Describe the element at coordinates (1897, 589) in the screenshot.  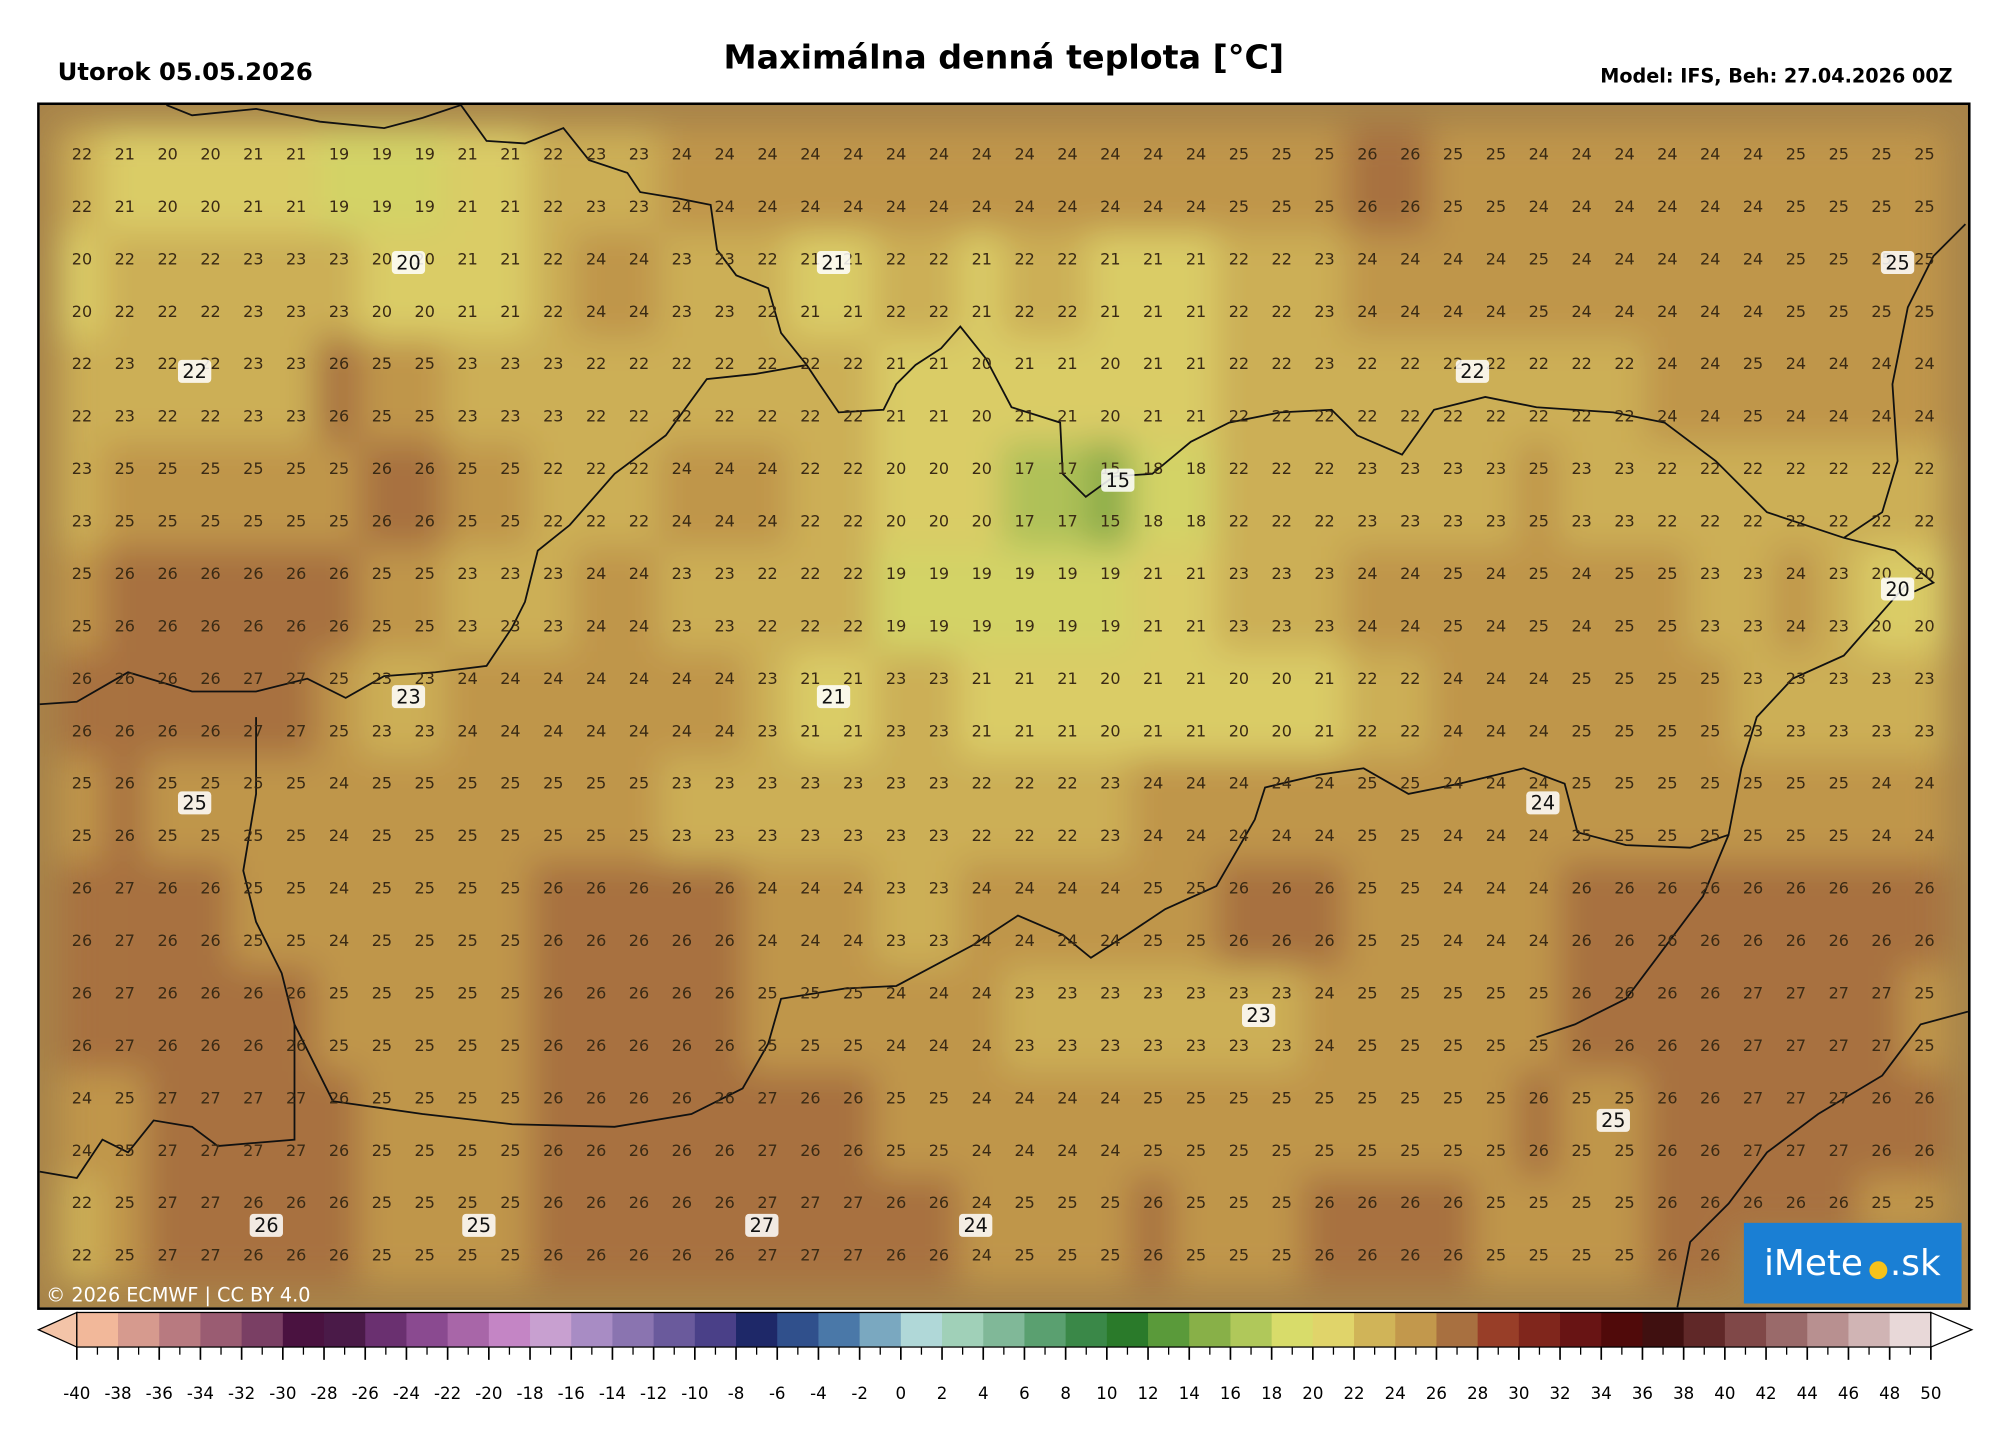
I see `label-box` at that location.